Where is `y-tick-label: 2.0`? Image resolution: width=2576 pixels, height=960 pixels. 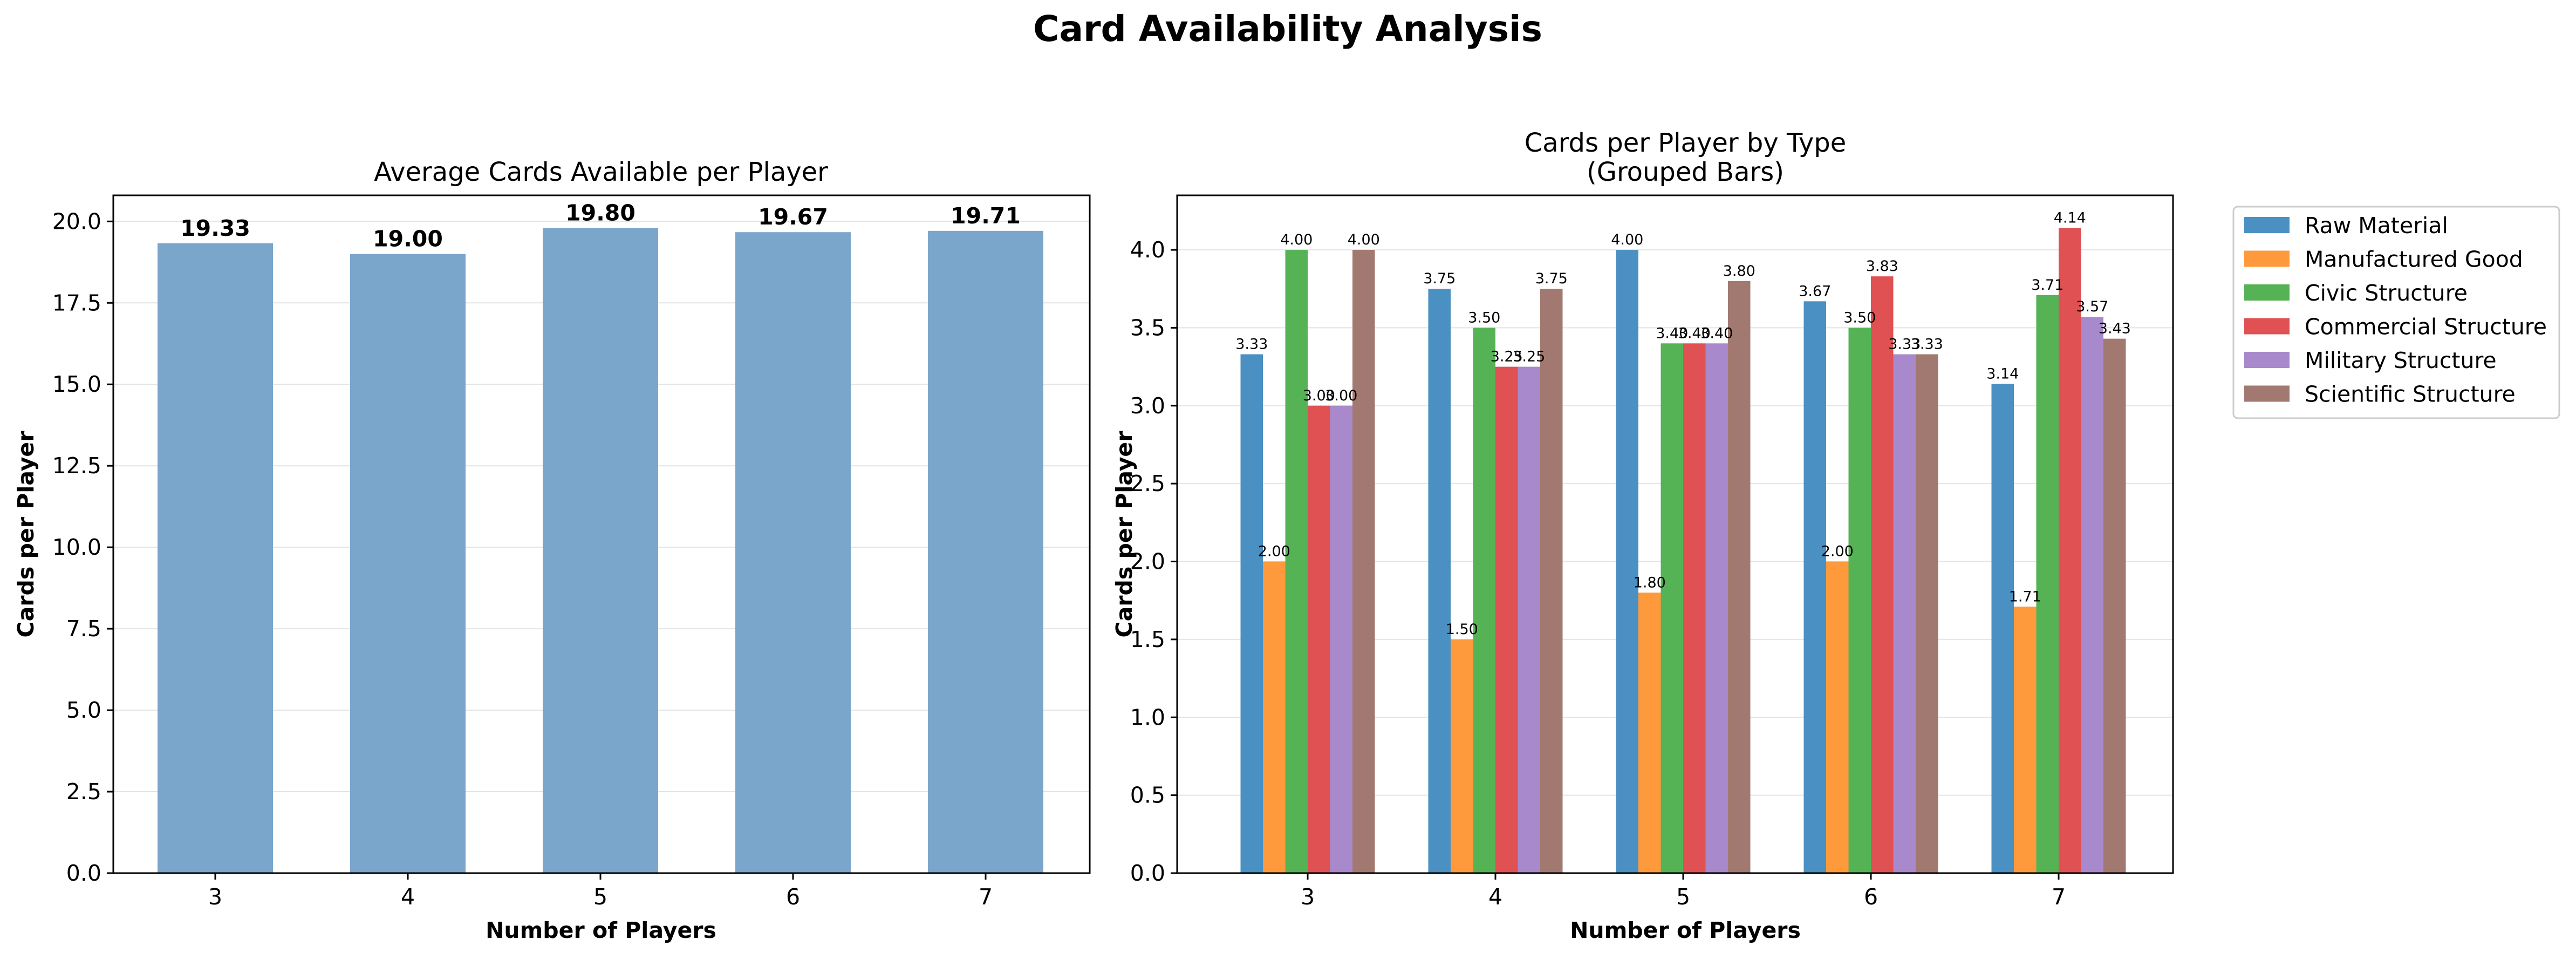 y-tick-label: 2.0 is located at coordinates (1147, 562).